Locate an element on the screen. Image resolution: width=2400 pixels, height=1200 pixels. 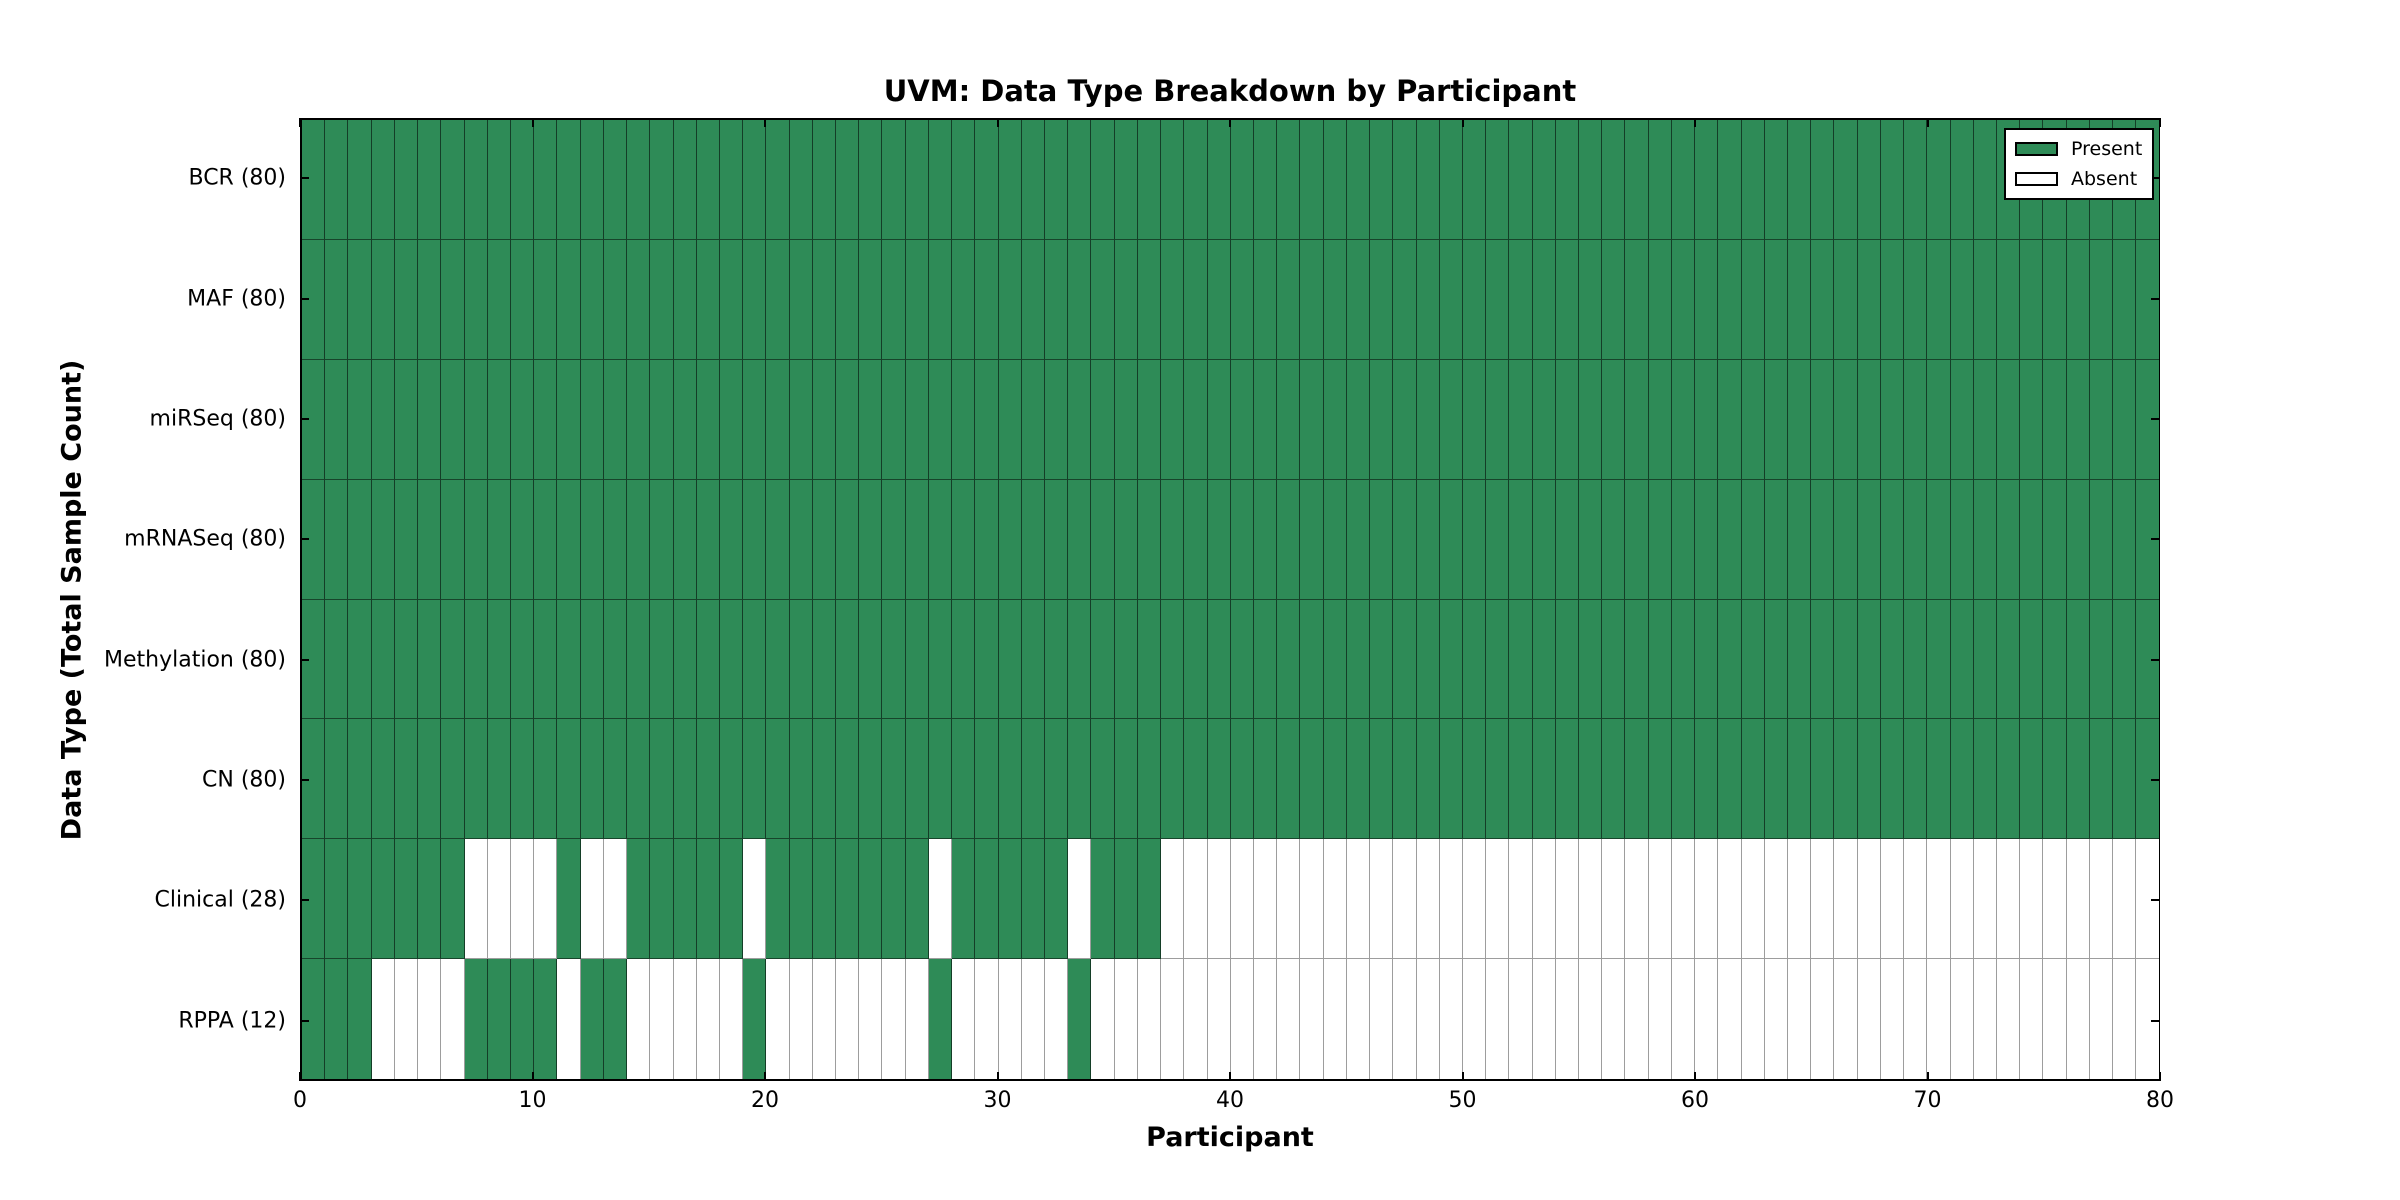
legend-swatch-present is located at coordinates (2036, 149).